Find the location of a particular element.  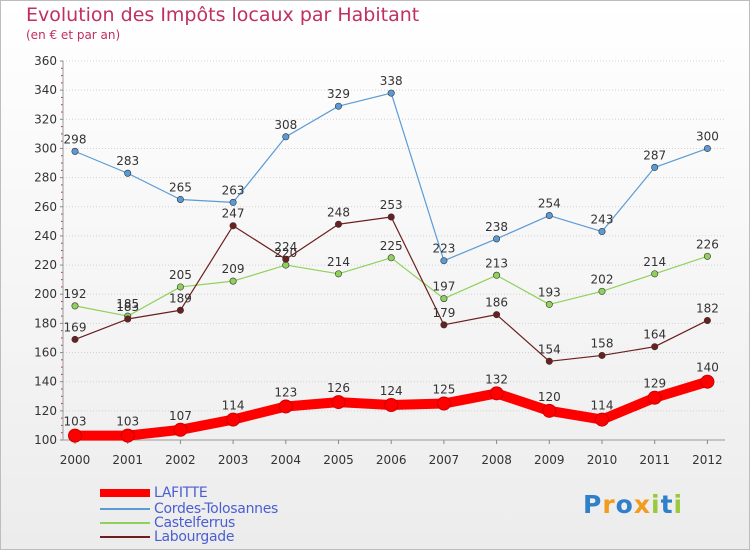

legend-label: Labourgade is located at coordinates (194, 537).